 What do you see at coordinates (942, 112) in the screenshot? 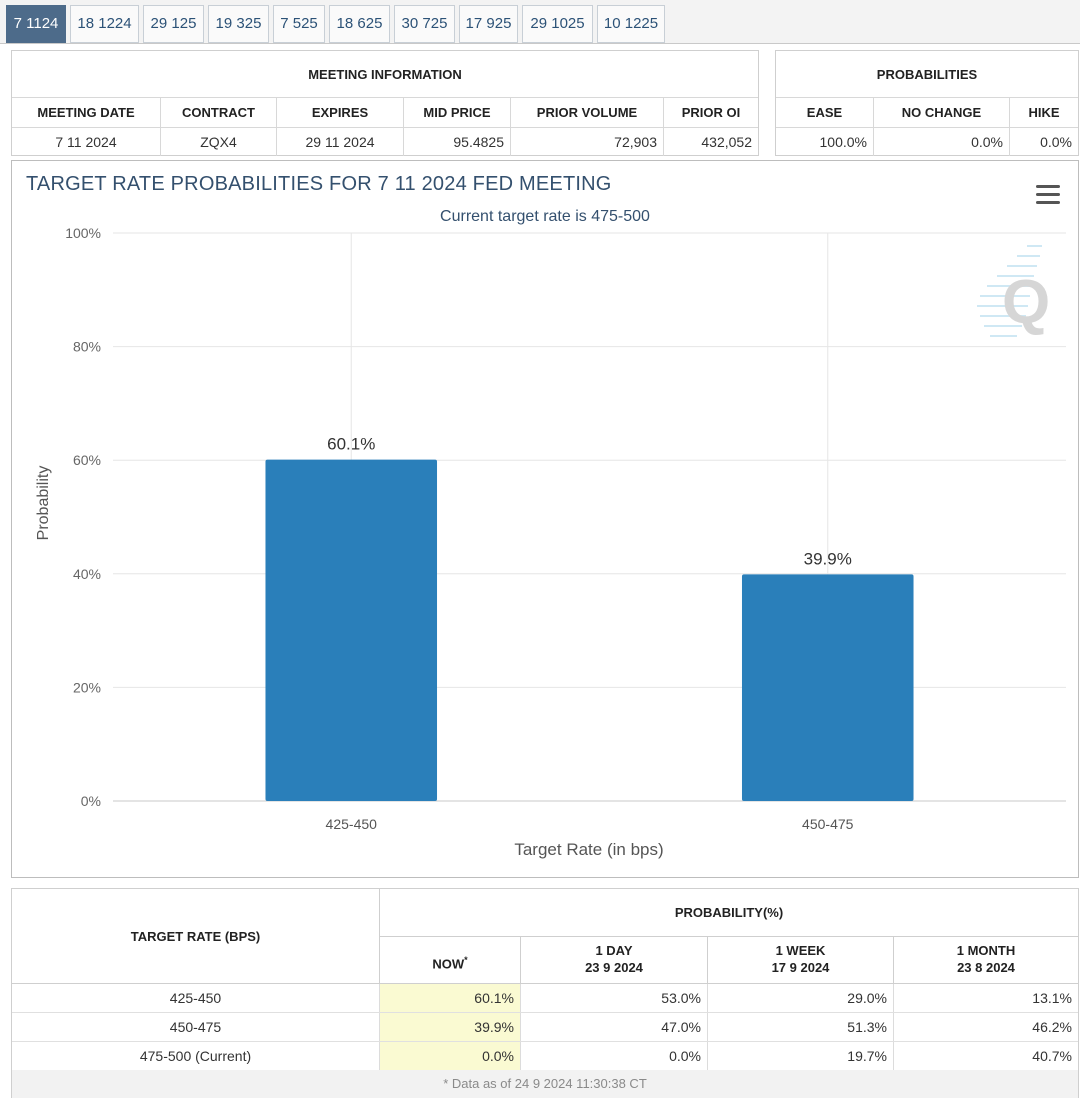
I see `header-no-change: NO CHANGE` at bounding box center [942, 112].